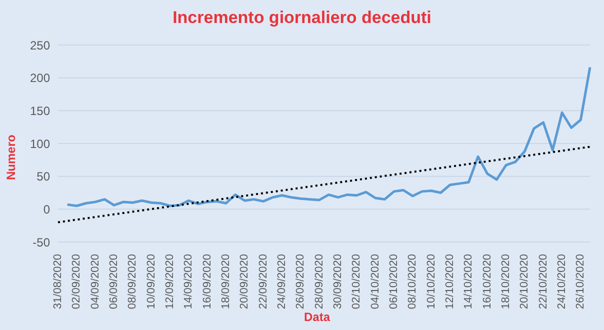 The width and height of the screenshot is (604, 330). Describe the element at coordinates (431, 282) in the screenshot. I see `x-tick-label: 10/10/2020` at that location.